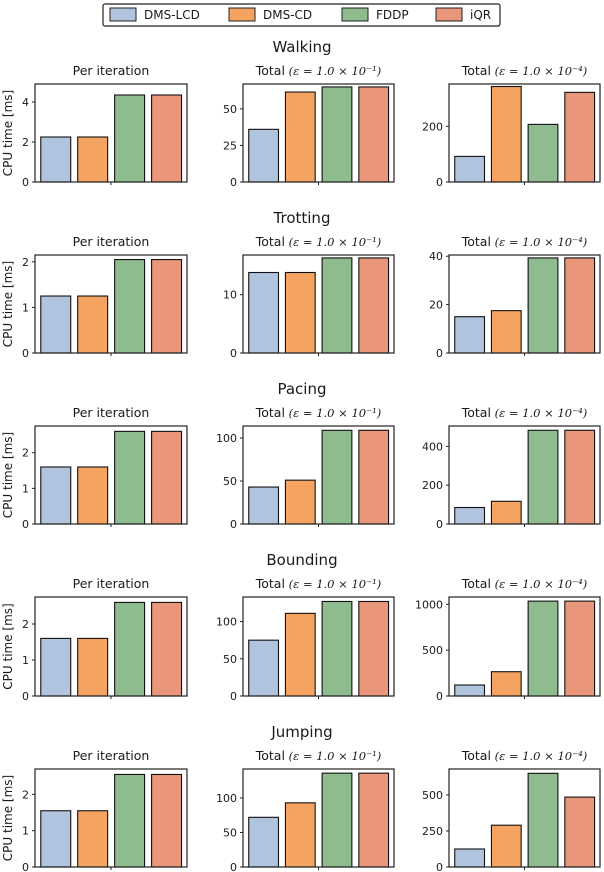  Describe the element at coordinates (301, 732) in the screenshot. I see `row-title-jumping: Jumping` at that location.